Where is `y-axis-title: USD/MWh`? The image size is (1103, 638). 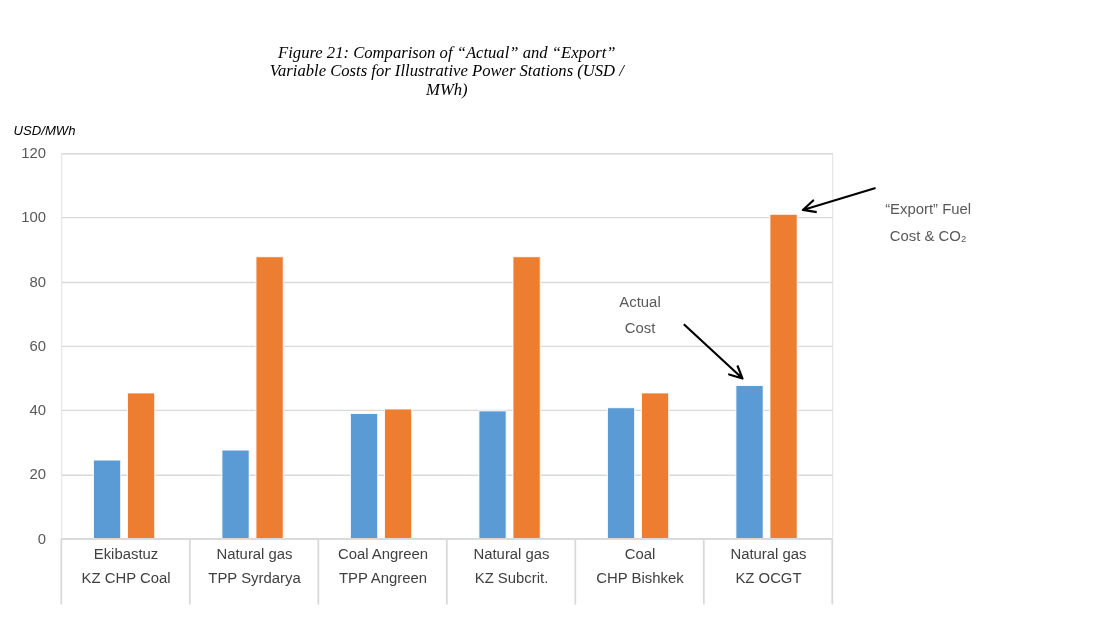
y-axis-title: USD/MWh is located at coordinates (44, 131).